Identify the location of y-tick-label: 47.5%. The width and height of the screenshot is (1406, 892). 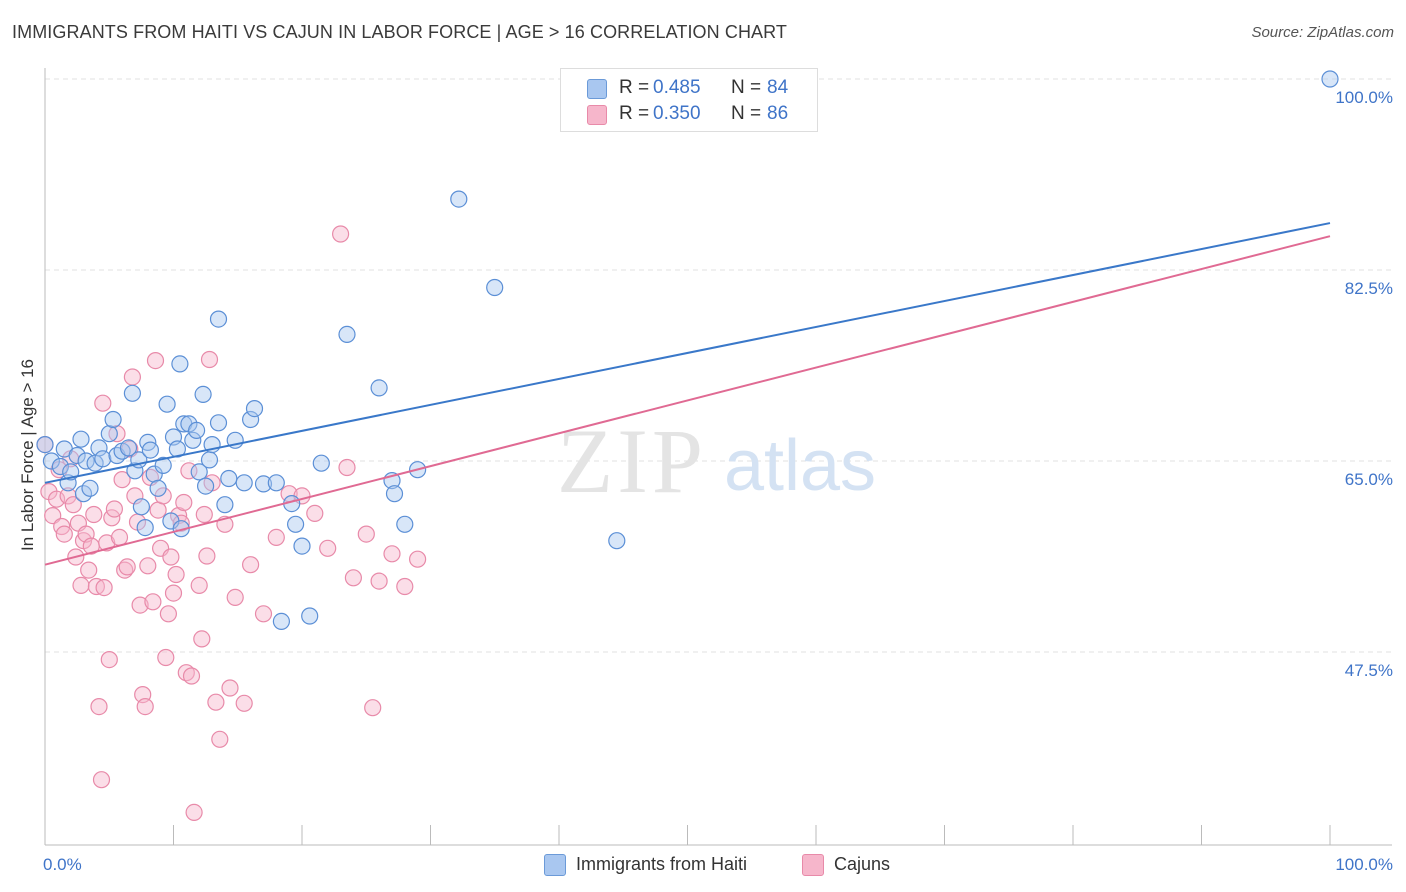
(1369, 670).